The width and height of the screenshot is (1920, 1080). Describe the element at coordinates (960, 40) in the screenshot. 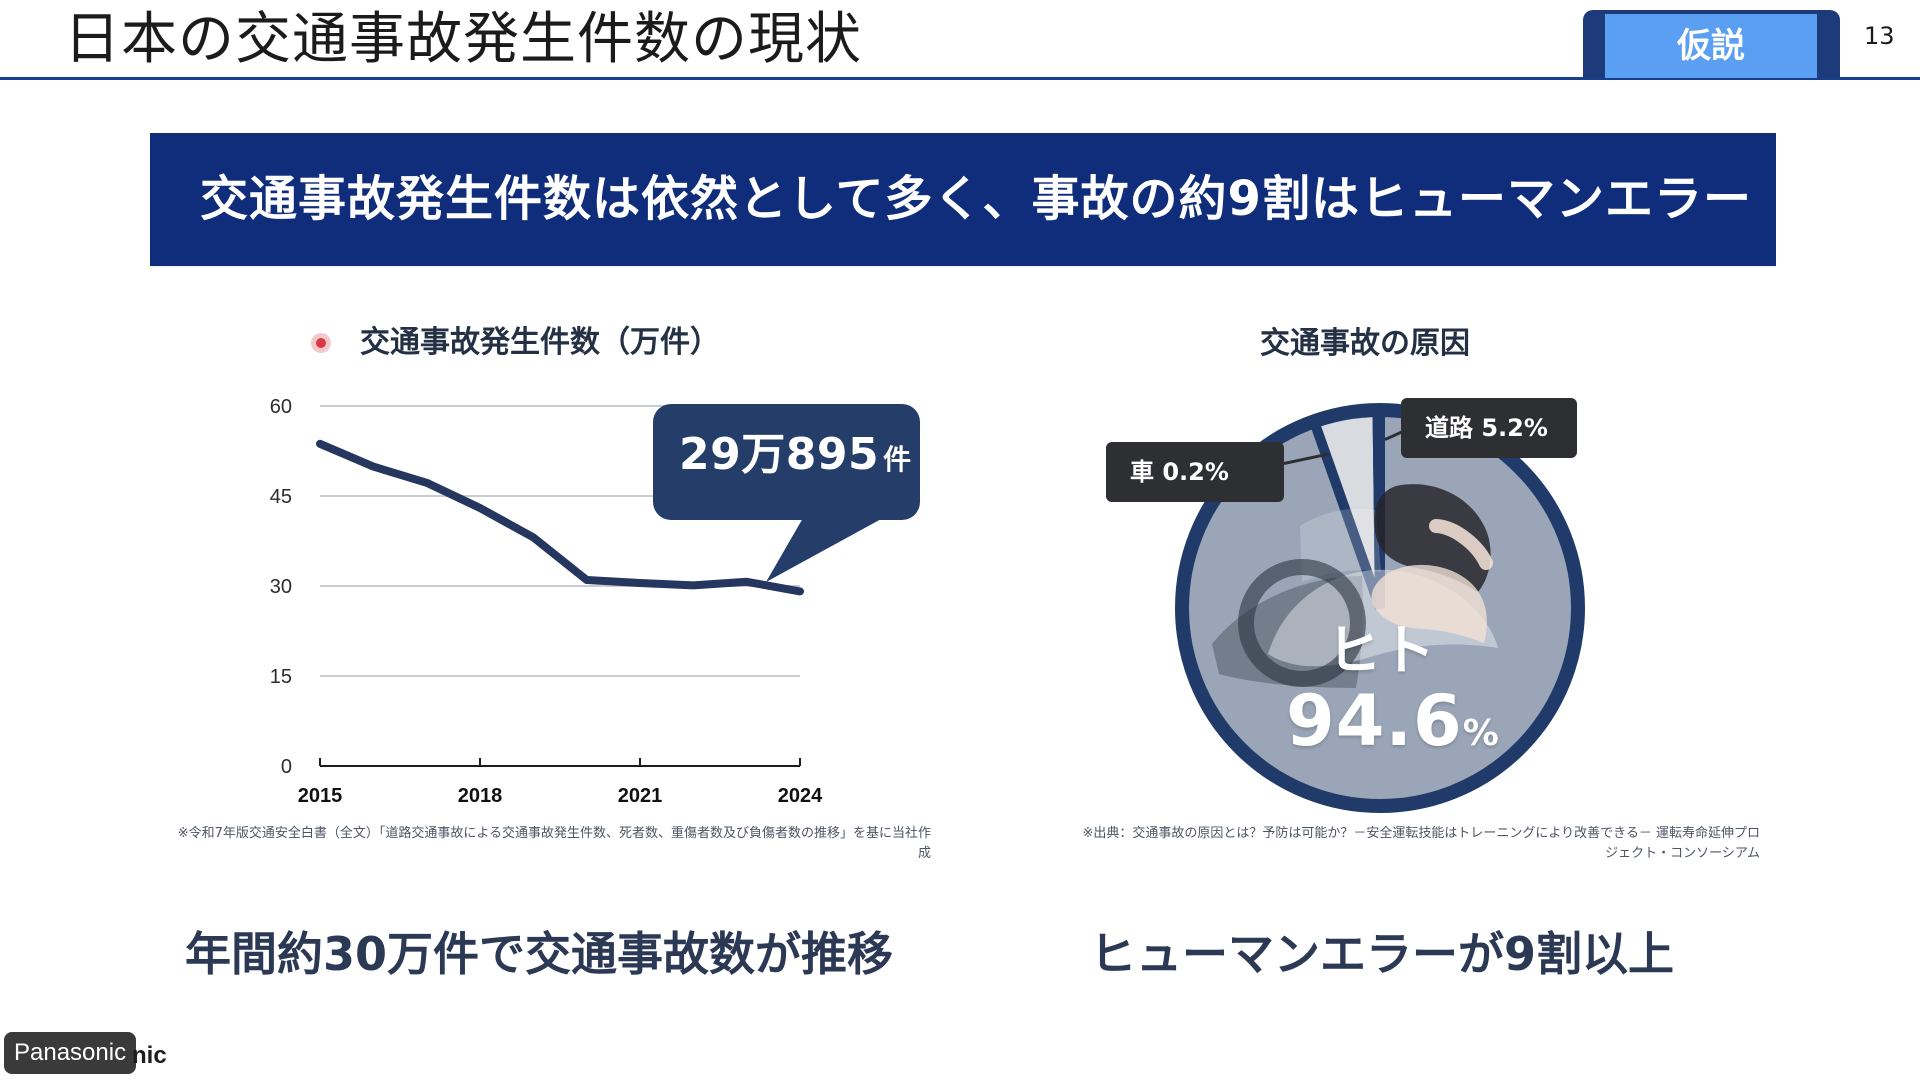

I see `title-bar` at that location.